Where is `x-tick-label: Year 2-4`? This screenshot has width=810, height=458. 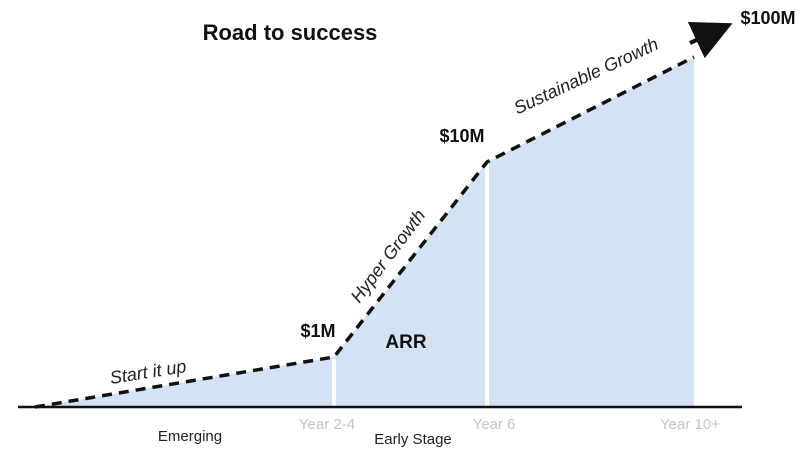 x-tick-label: Year 2-4 is located at coordinates (327, 424).